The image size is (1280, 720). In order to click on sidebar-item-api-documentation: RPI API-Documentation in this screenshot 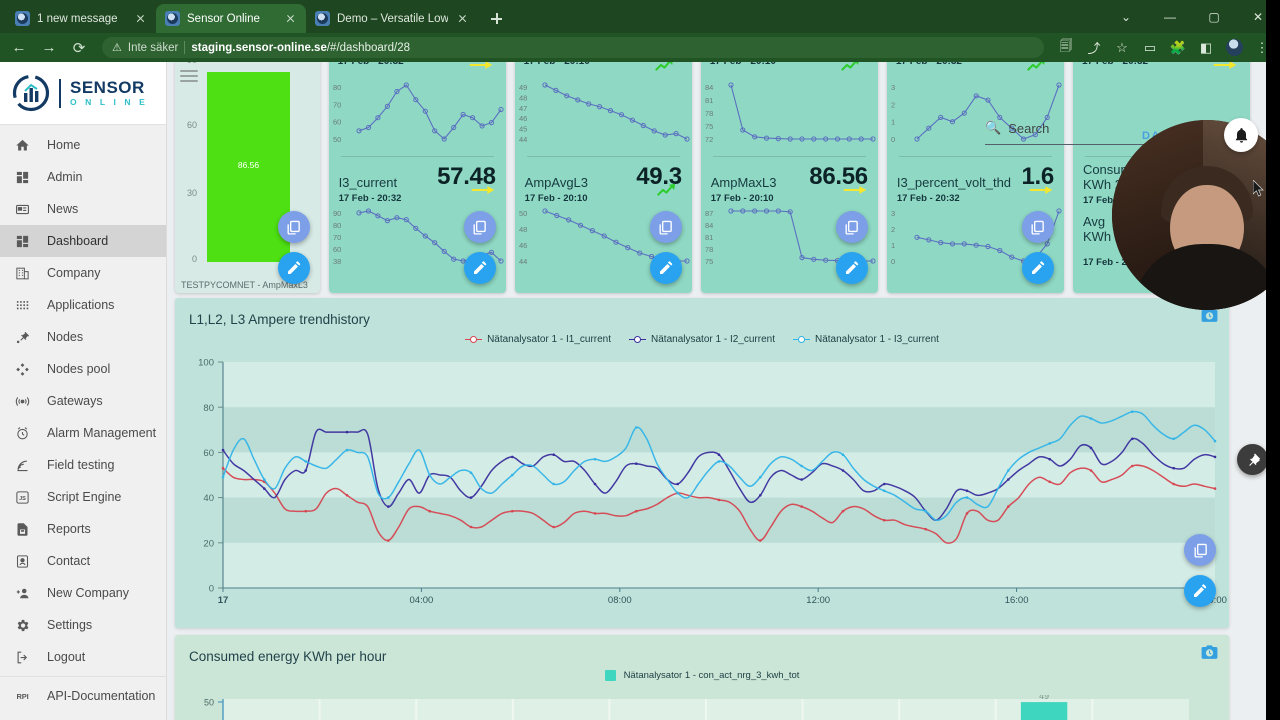, I will do `click(83, 696)`.